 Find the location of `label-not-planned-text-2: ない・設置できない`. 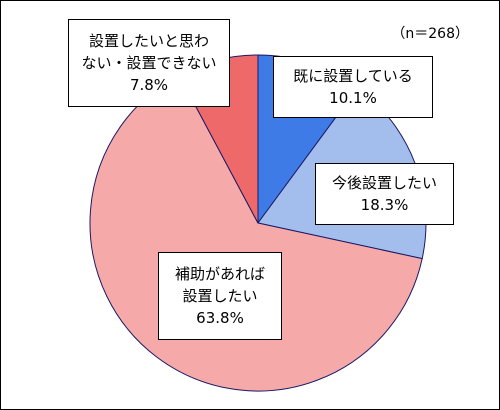

label-not-planned-text-2: ない・設置できない is located at coordinates (149, 63).